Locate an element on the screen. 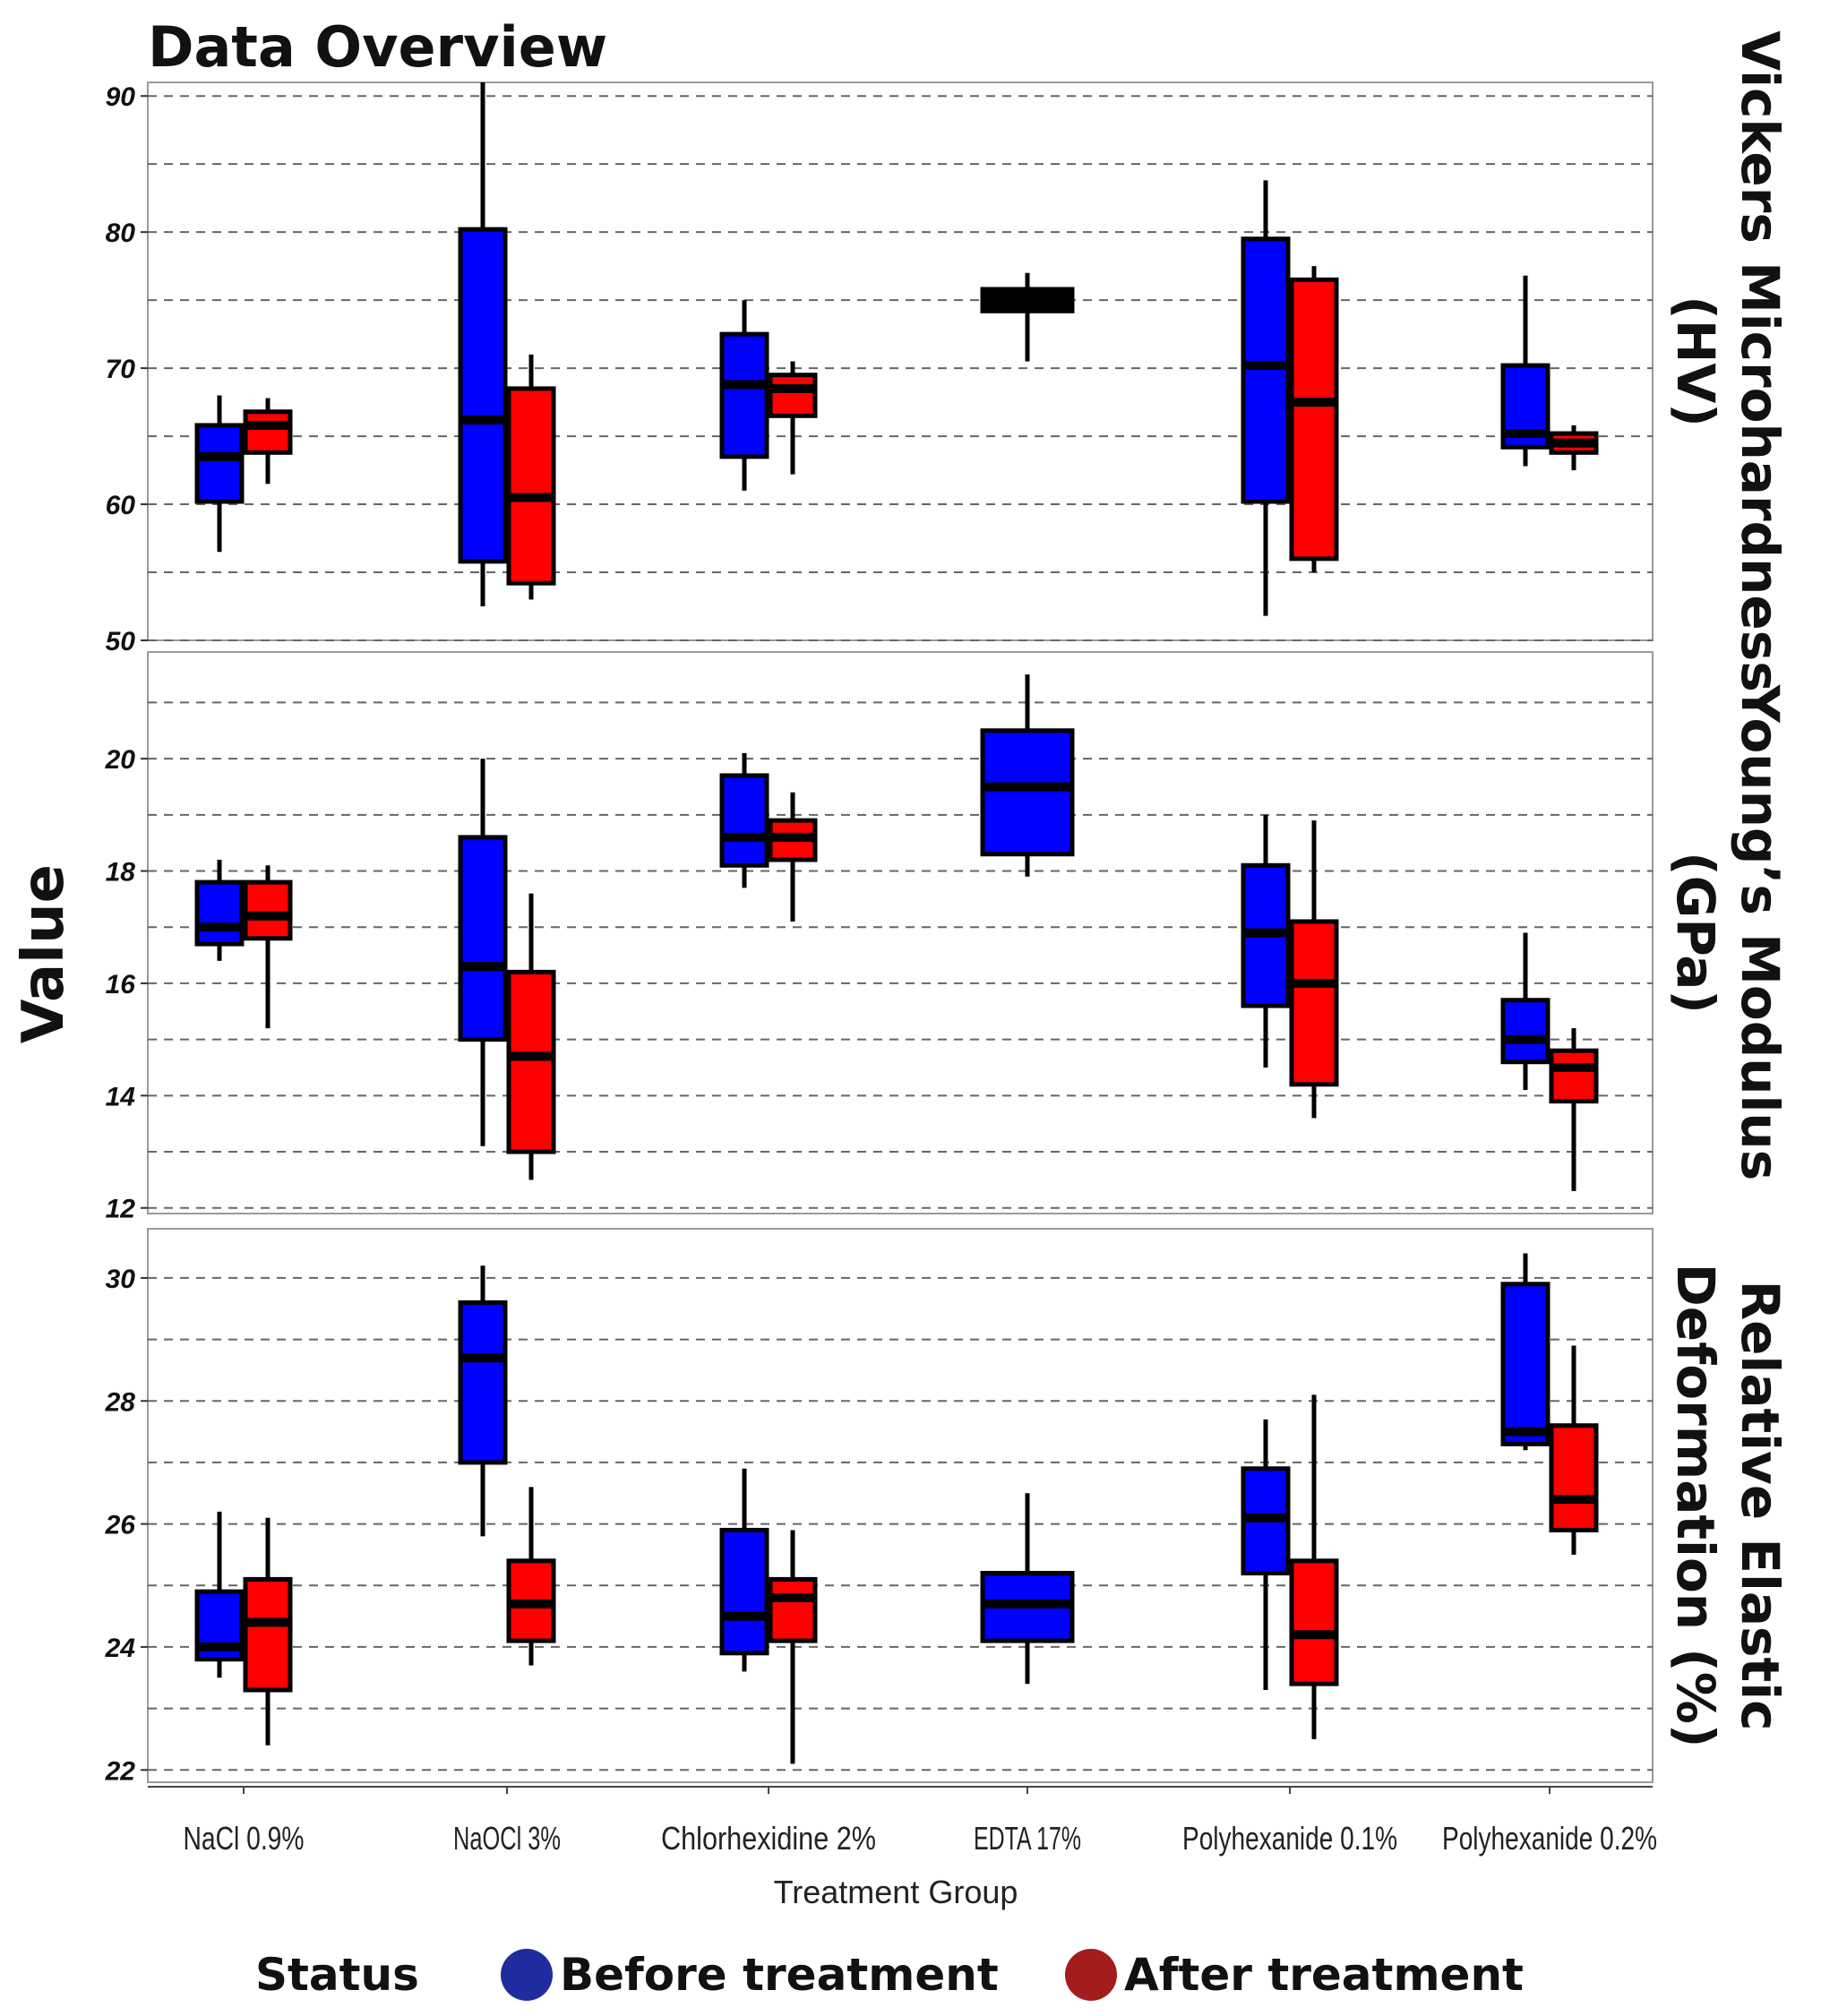 This screenshot has height=2016, width=1821. x-tick-polyhexanide-0-2: Polyhexanide 0.2% is located at coordinates (1549, 1838).